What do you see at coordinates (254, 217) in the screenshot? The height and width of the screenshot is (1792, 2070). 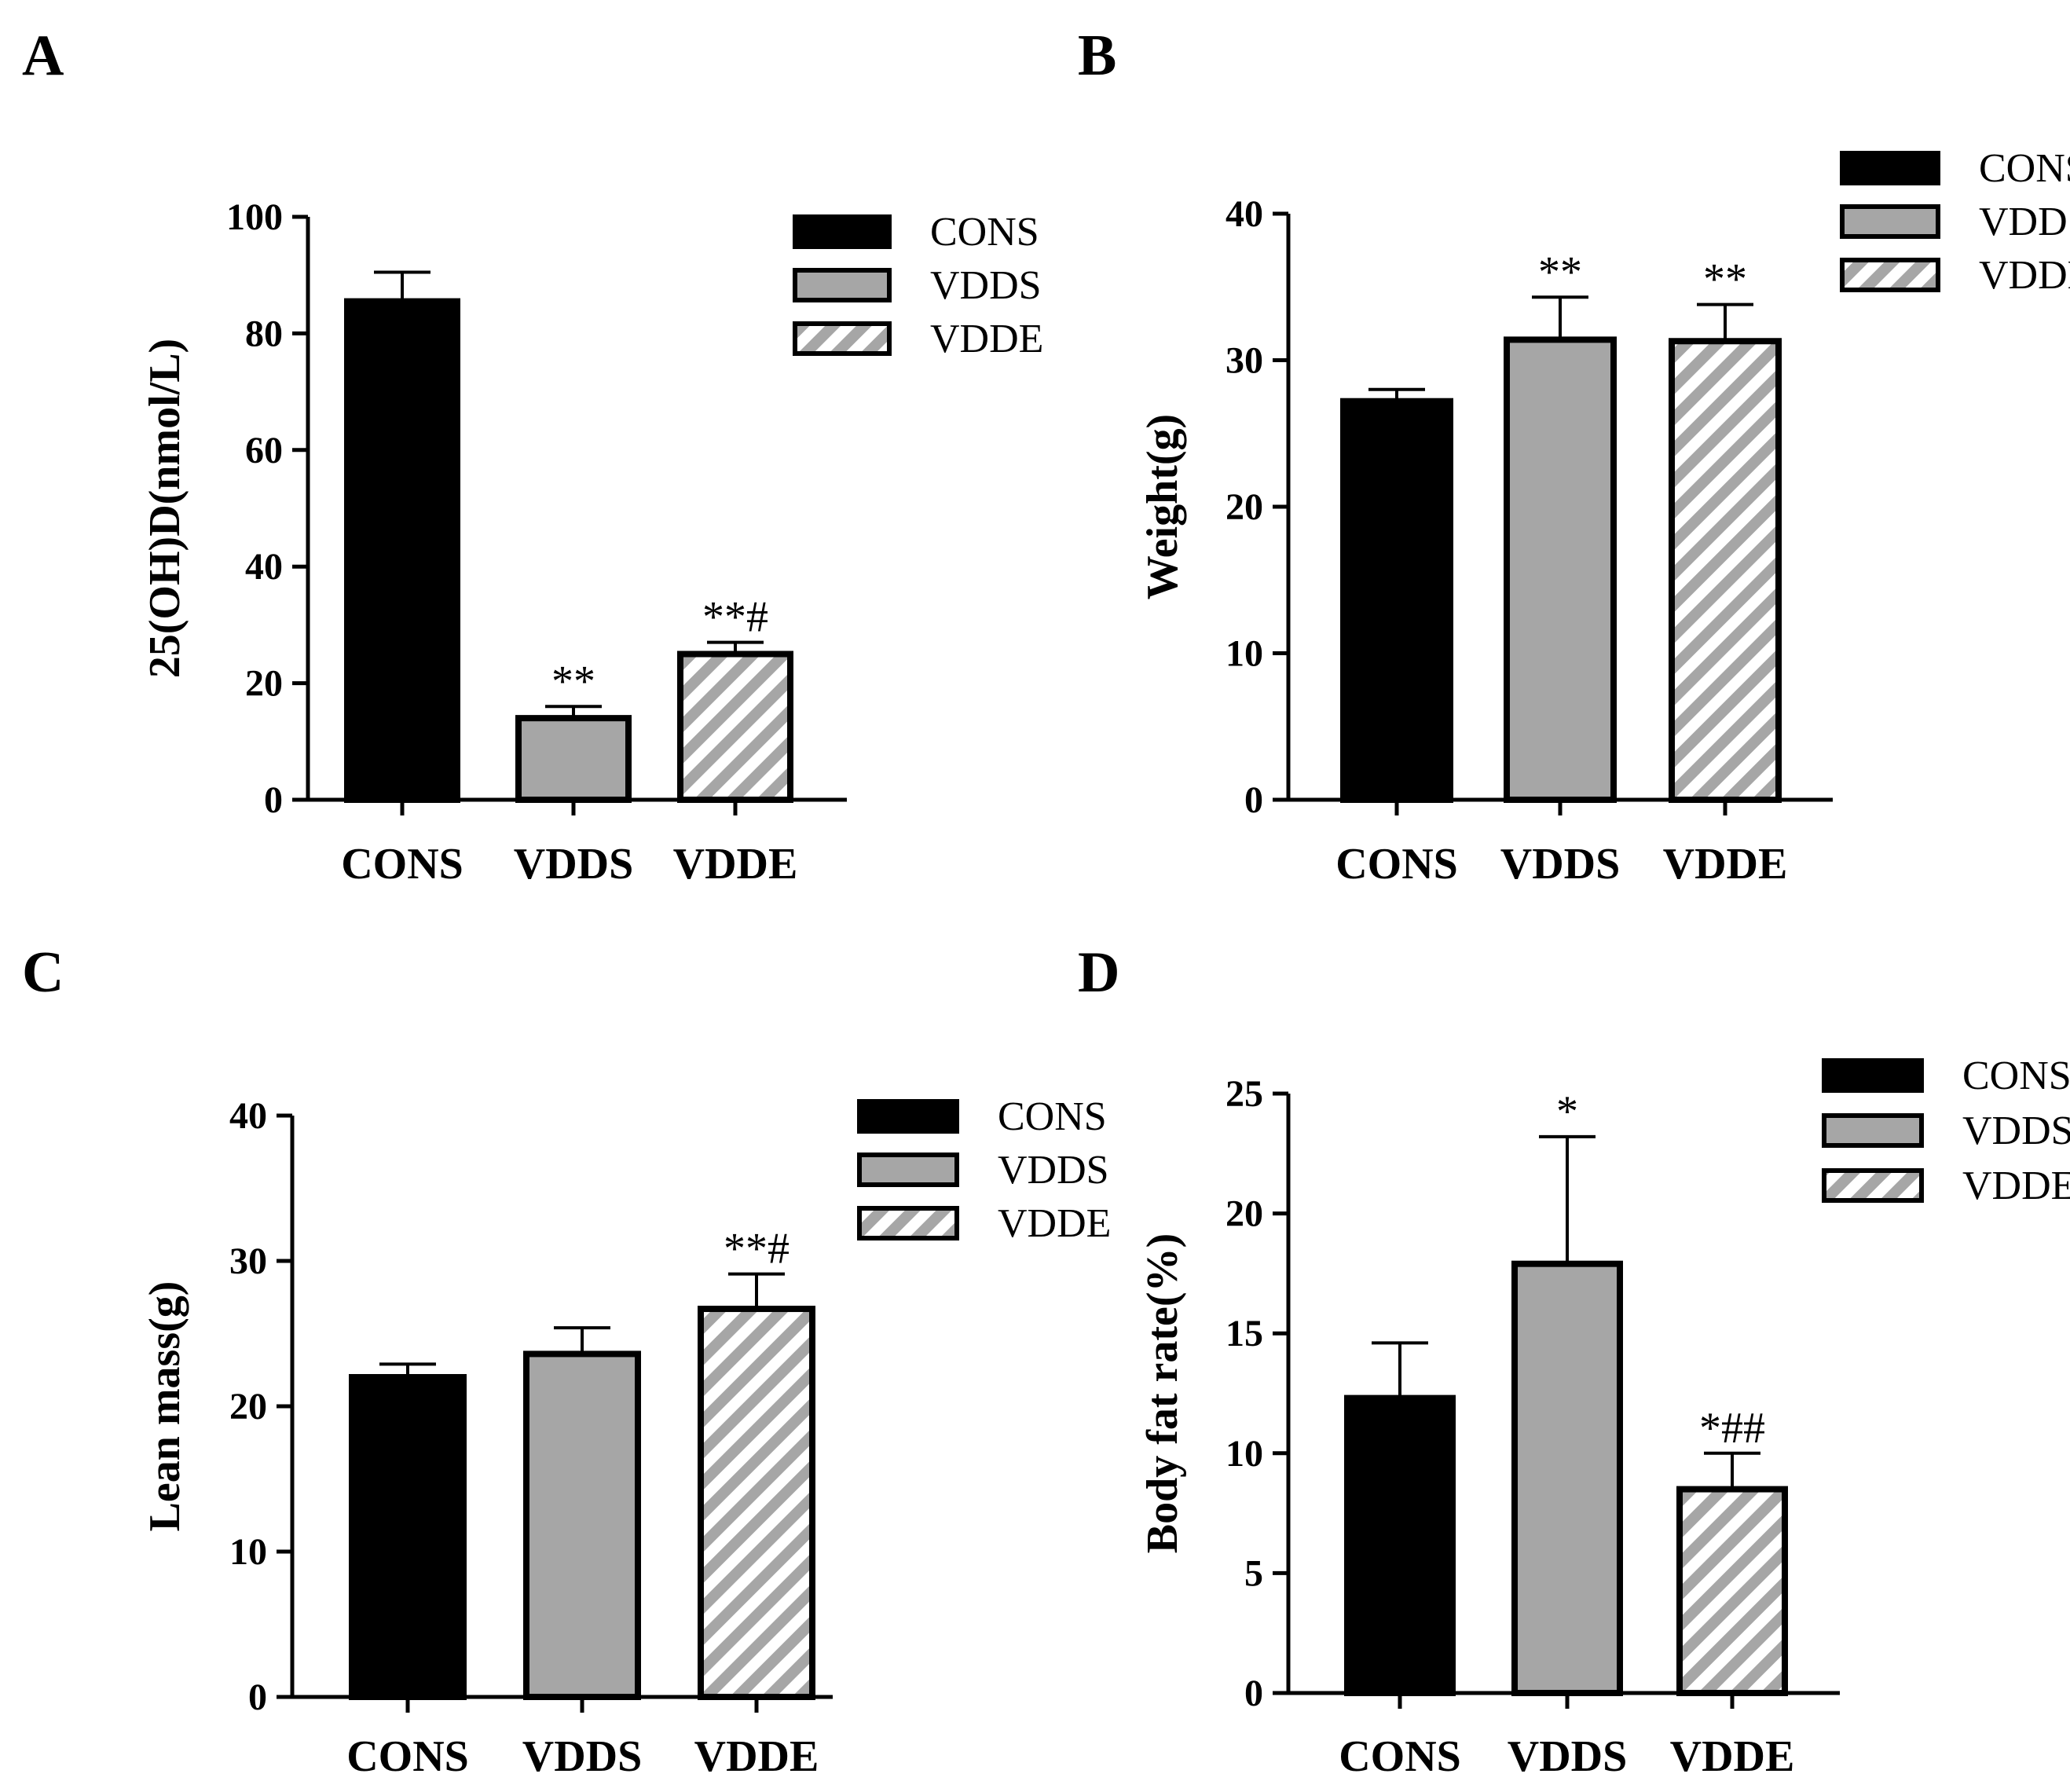 I see `y-tick-label: 100` at bounding box center [254, 217].